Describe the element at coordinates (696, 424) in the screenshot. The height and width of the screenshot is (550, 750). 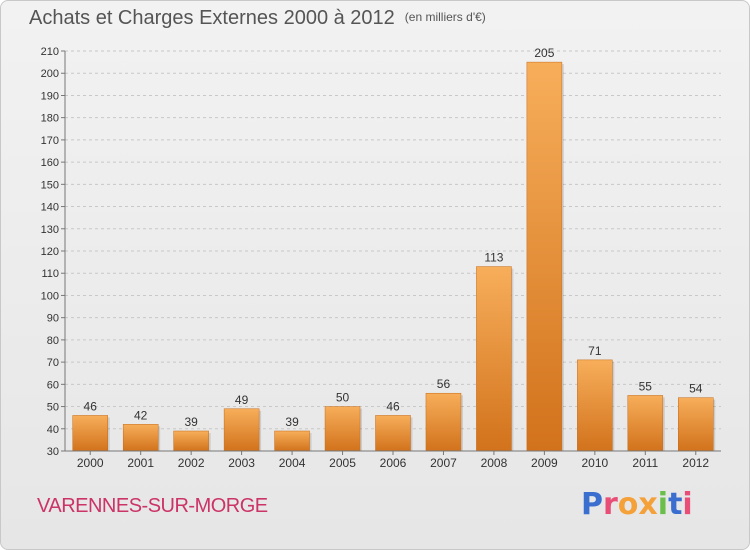
I see `bar-2012` at that location.